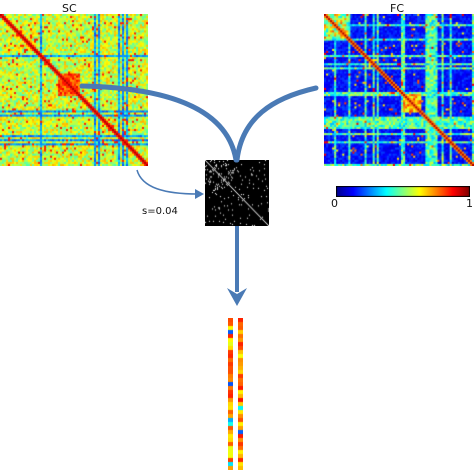  Describe the element at coordinates (160, 211) in the screenshot. I see `sparsity-label: s=0.04` at that location.